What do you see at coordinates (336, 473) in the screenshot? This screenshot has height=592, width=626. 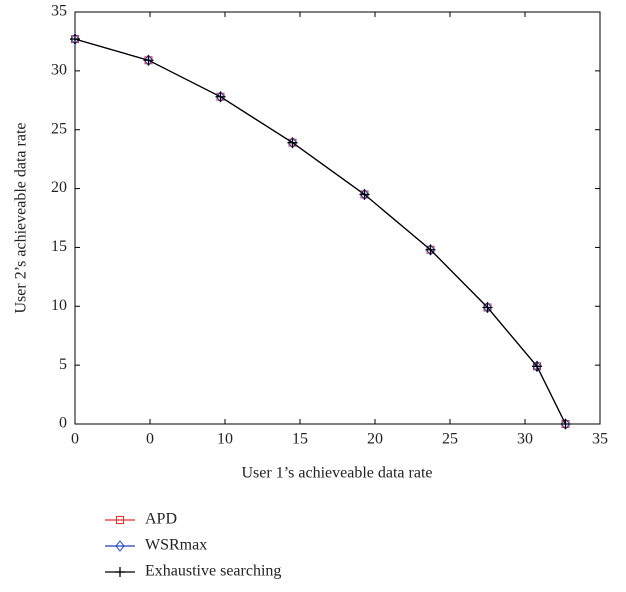 I see `x-axis-label: User 1’s achieveable data rate` at bounding box center [336, 473].